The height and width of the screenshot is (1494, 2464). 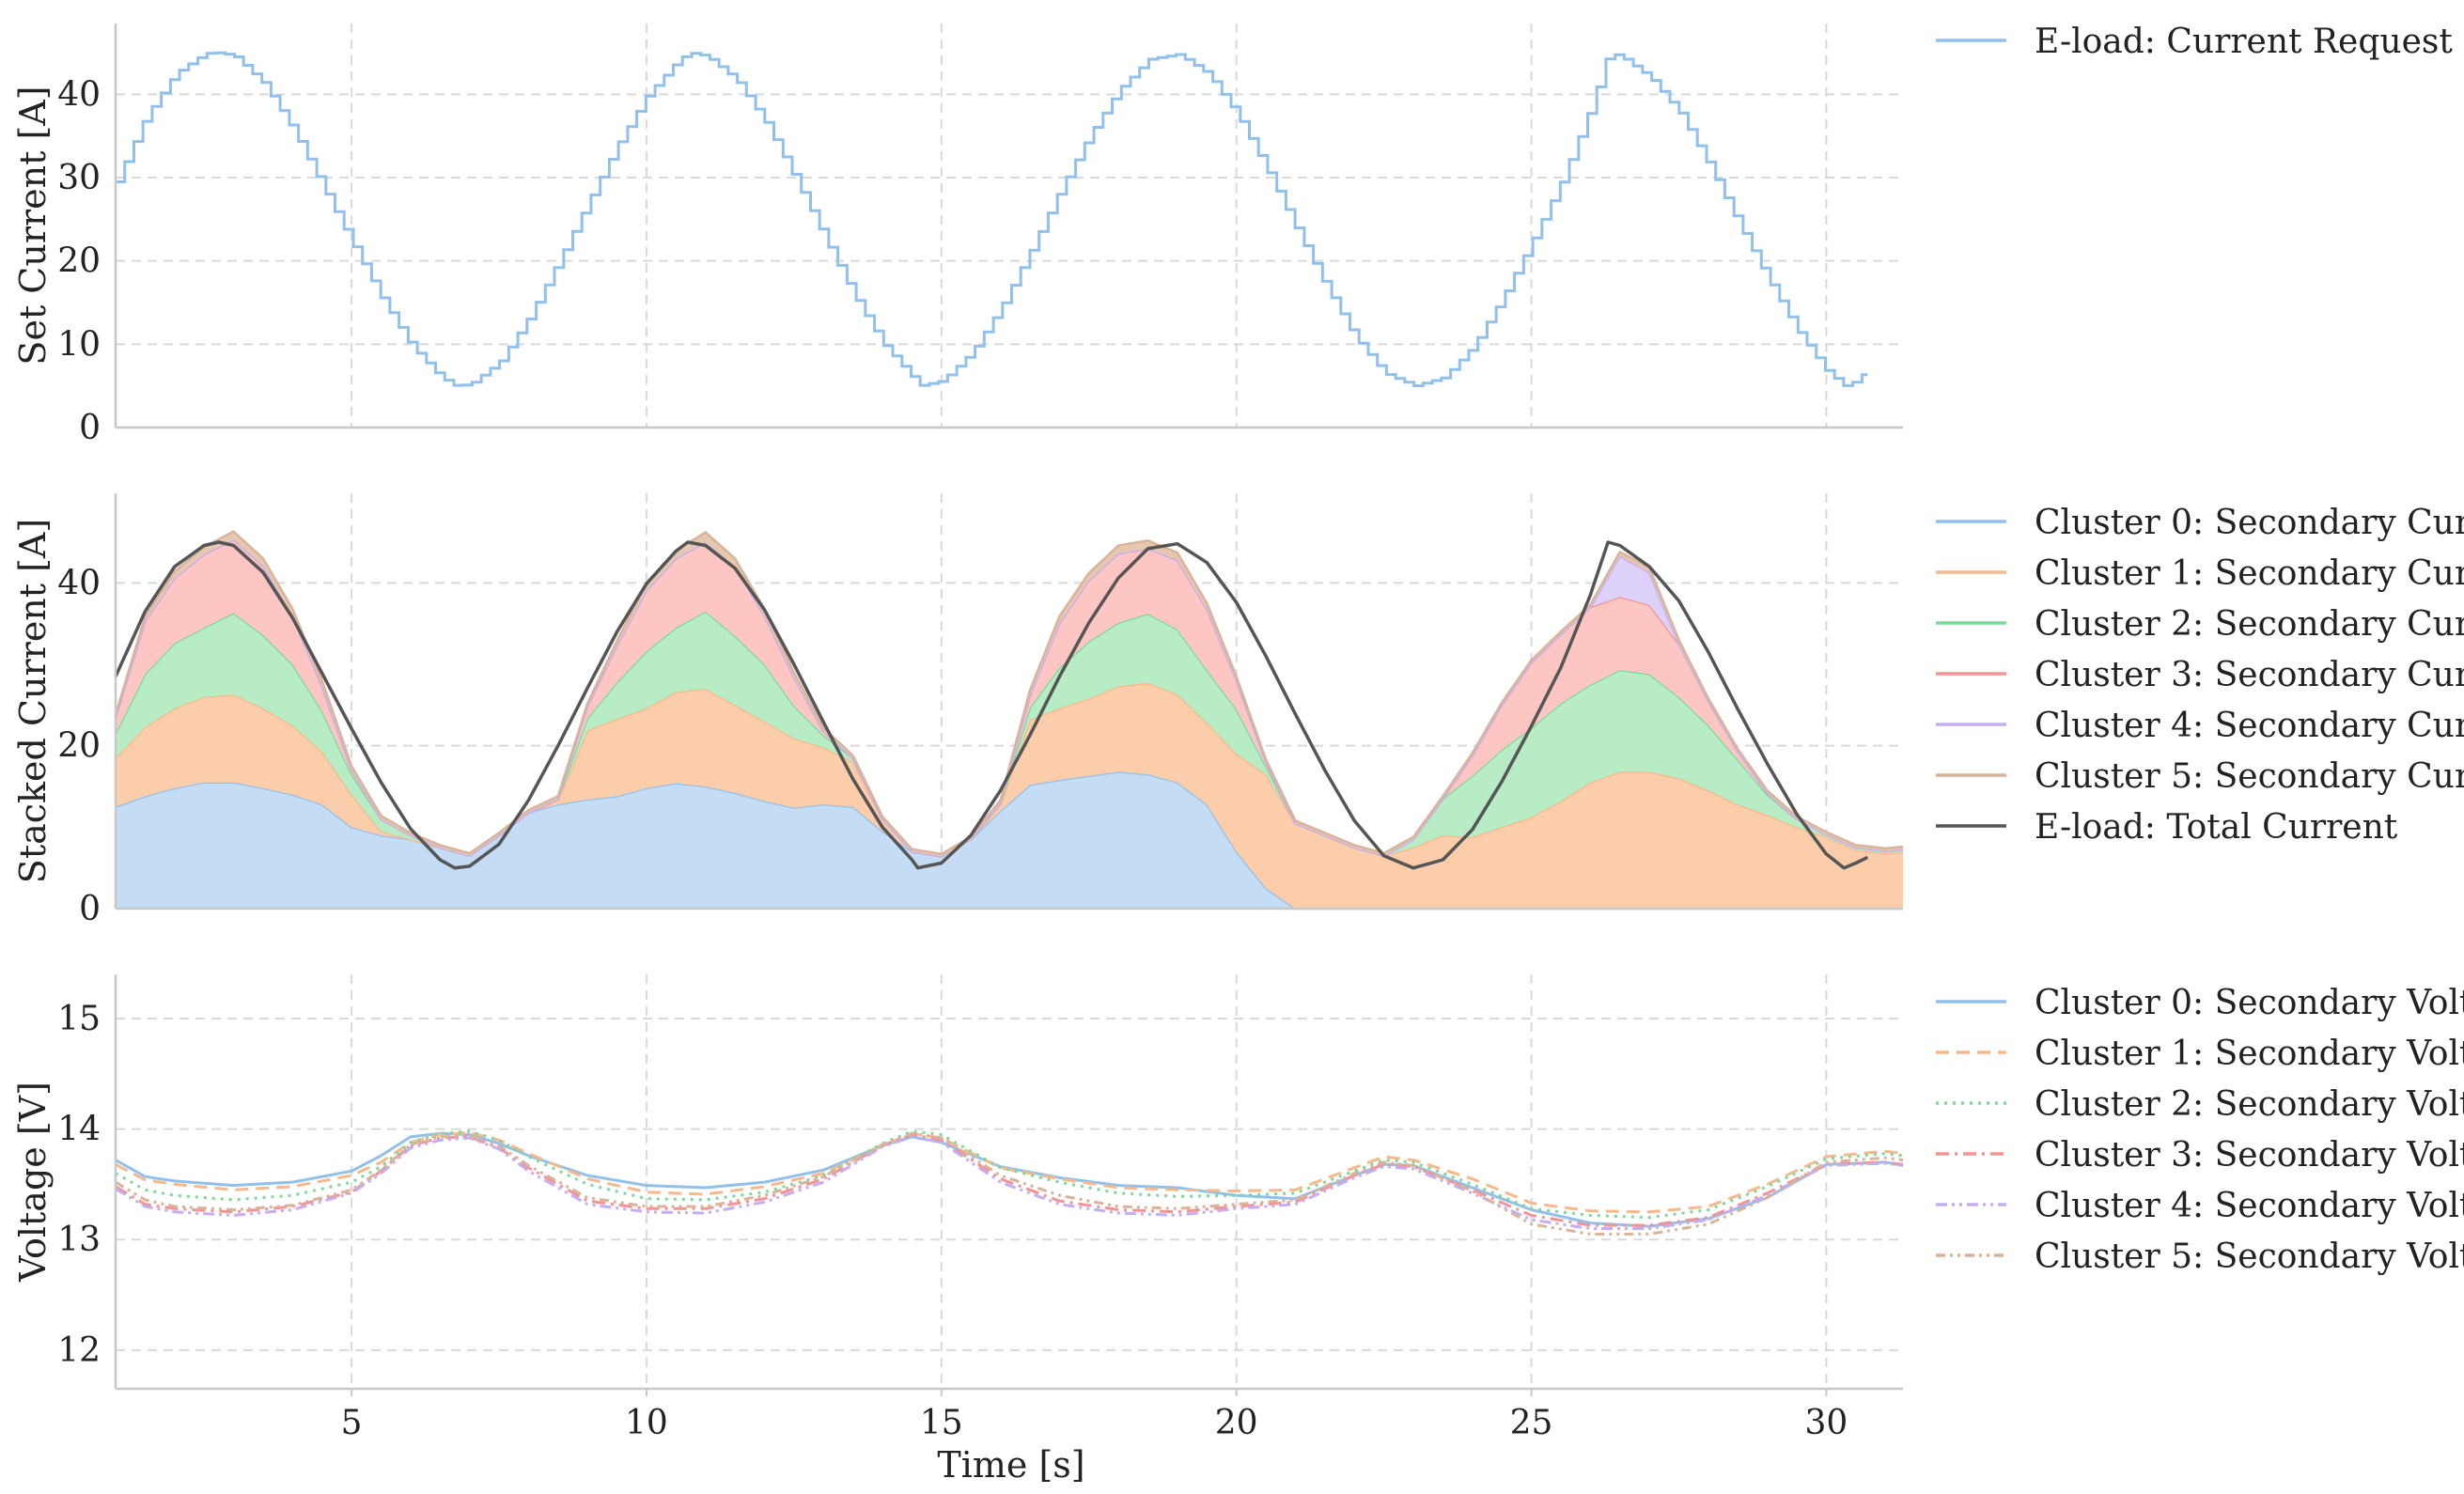 What do you see at coordinates (79, 344) in the screenshot?
I see `y-tick-label: 10` at bounding box center [79, 344].